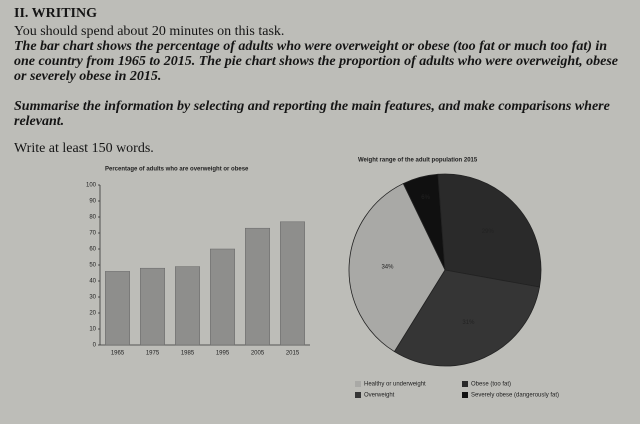 The image size is (640, 424). What do you see at coordinates (425, 198) in the screenshot?
I see `slice-label: 6%` at bounding box center [425, 198].